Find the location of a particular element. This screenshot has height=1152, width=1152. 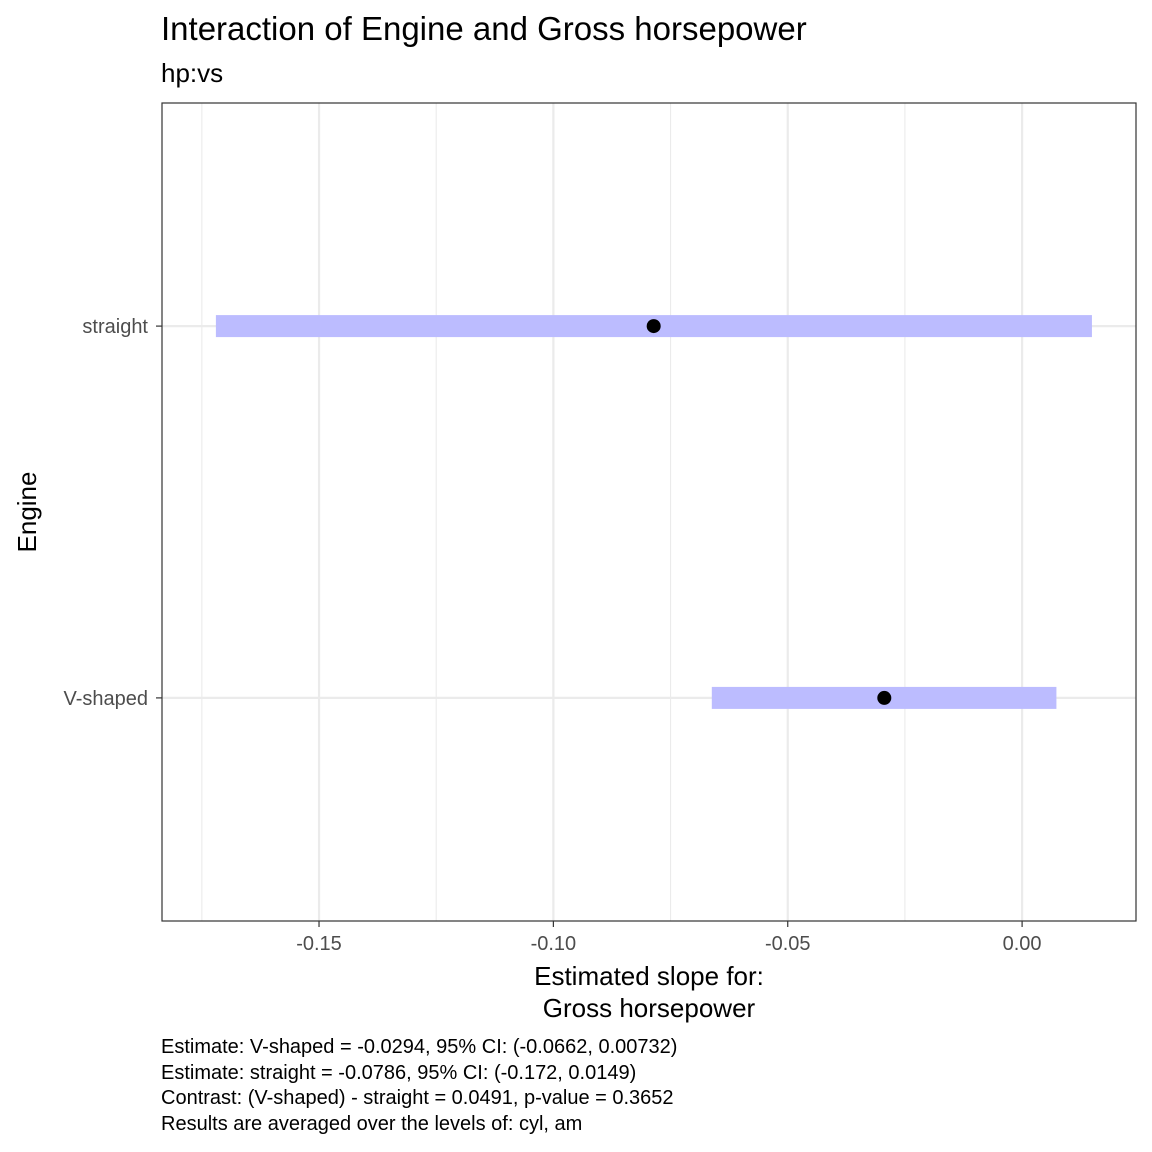

estimate-point-straight is located at coordinates (653, 326).